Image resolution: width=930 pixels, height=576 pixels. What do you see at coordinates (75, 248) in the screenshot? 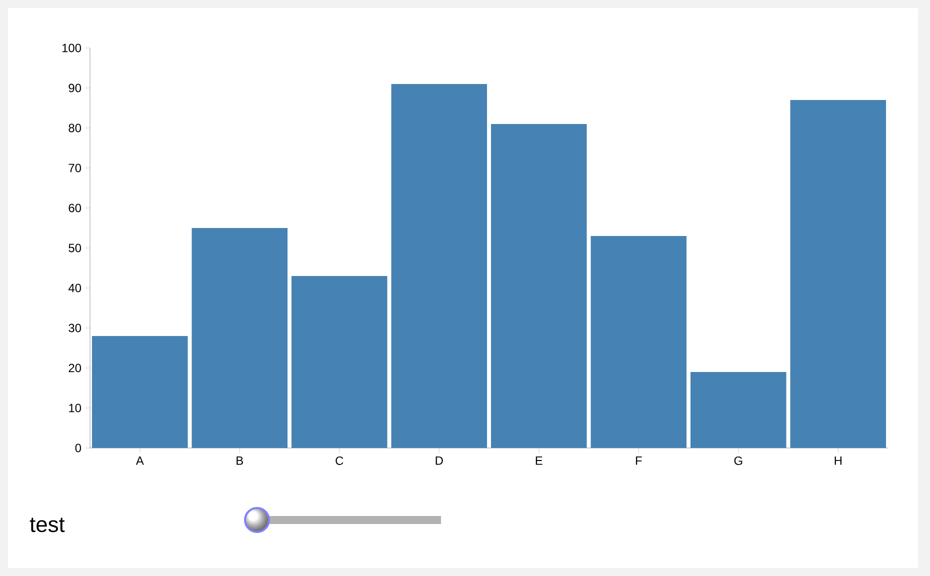
I see `y-tick-label: 50` at bounding box center [75, 248].